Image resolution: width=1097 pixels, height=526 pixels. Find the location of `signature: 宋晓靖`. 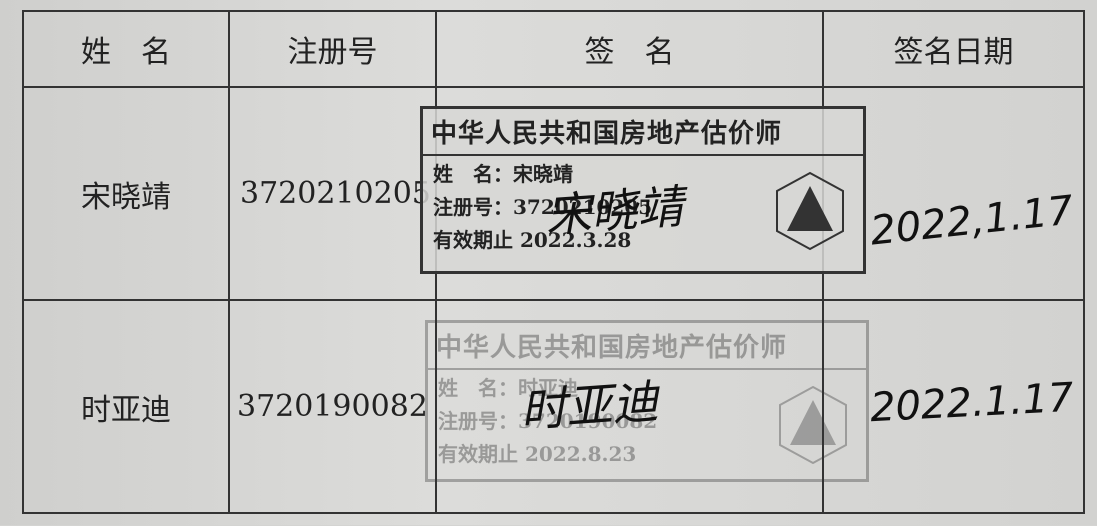

signature: 宋晓靖 is located at coordinates (614, 211).